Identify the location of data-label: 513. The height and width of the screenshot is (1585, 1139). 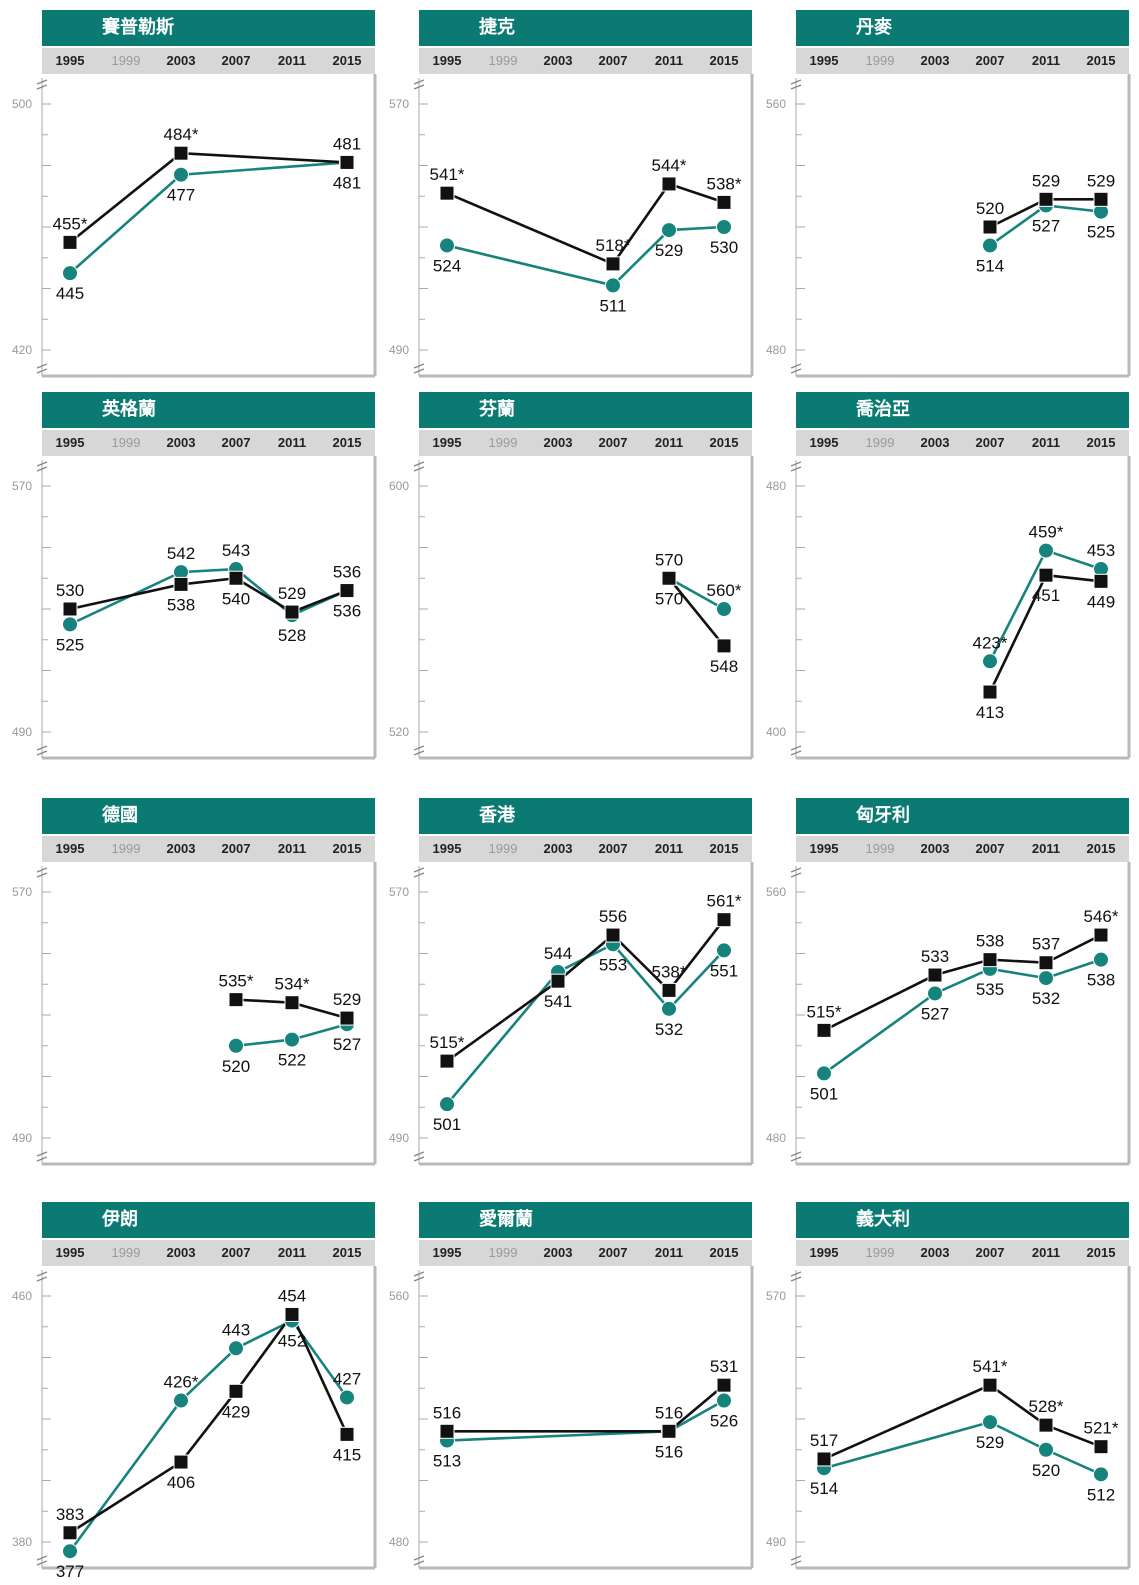
(447, 1461).